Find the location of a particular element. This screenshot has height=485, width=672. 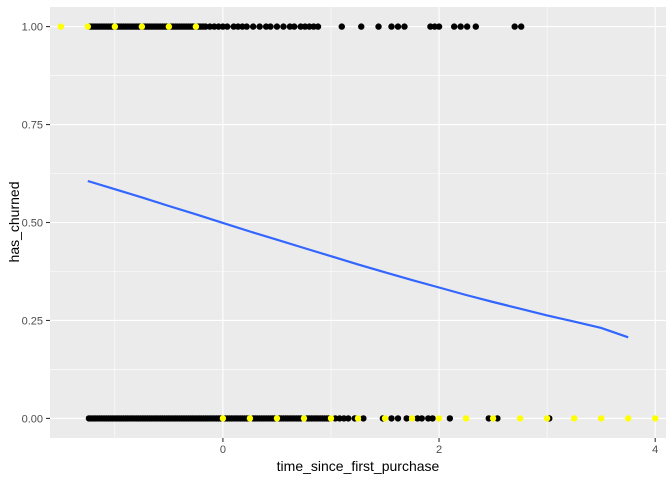

y-tick-label: 0.00 is located at coordinates (32, 419).